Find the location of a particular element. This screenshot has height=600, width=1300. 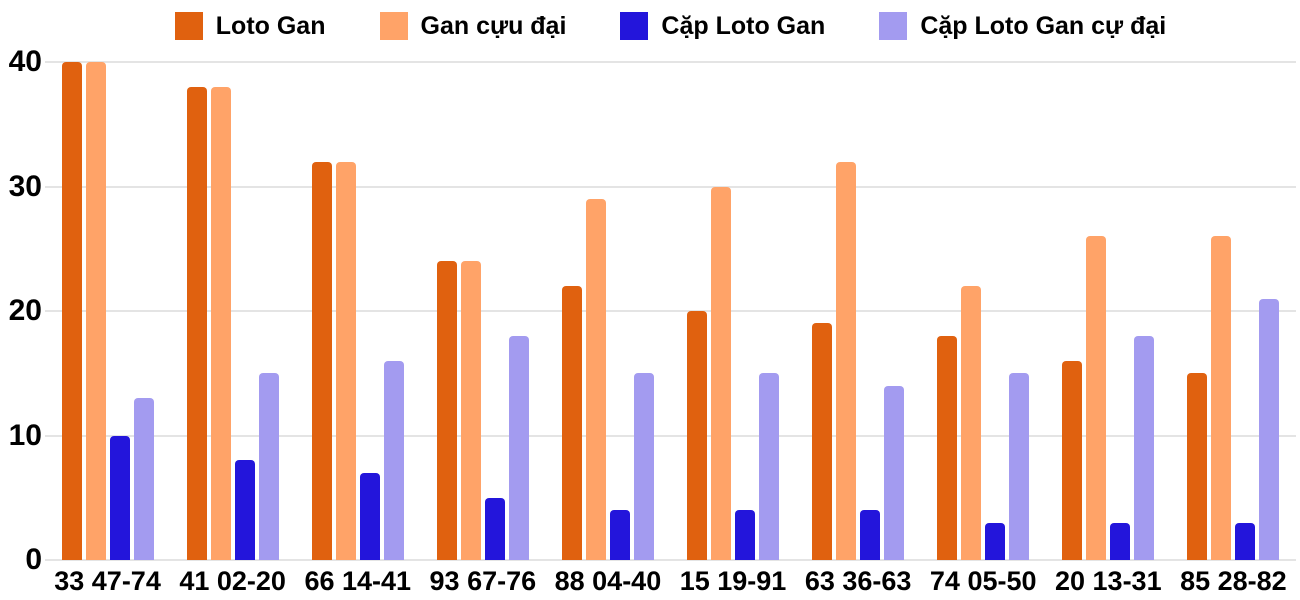

y-tick-label: 40 is located at coordinates (25, 61).